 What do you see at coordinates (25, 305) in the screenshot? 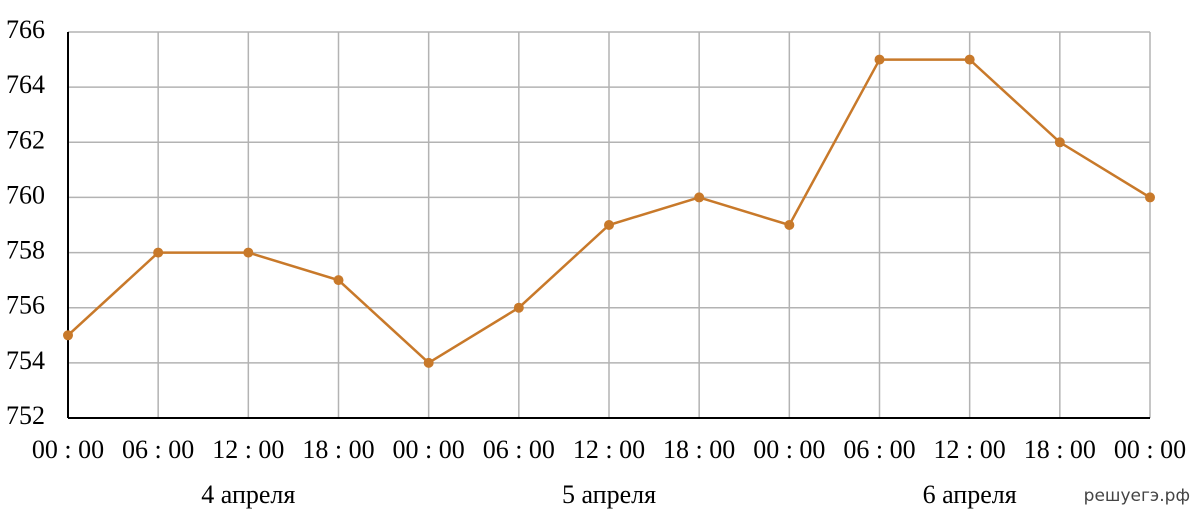
I see `y-tick-label: 756` at bounding box center [25, 305].